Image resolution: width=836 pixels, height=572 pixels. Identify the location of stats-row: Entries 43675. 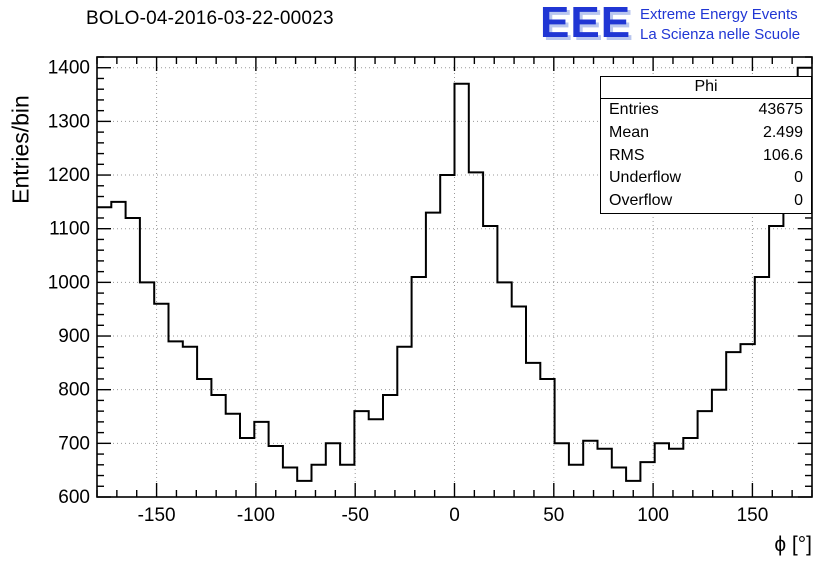
(706, 110).